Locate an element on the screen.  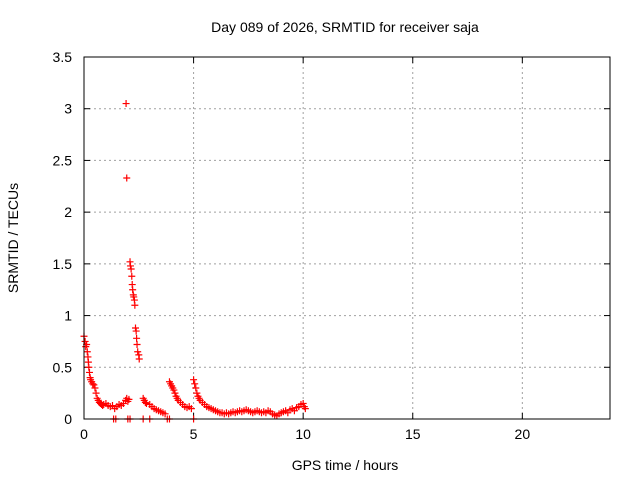
y-tick-label: 0.5 is located at coordinates (63, 367).